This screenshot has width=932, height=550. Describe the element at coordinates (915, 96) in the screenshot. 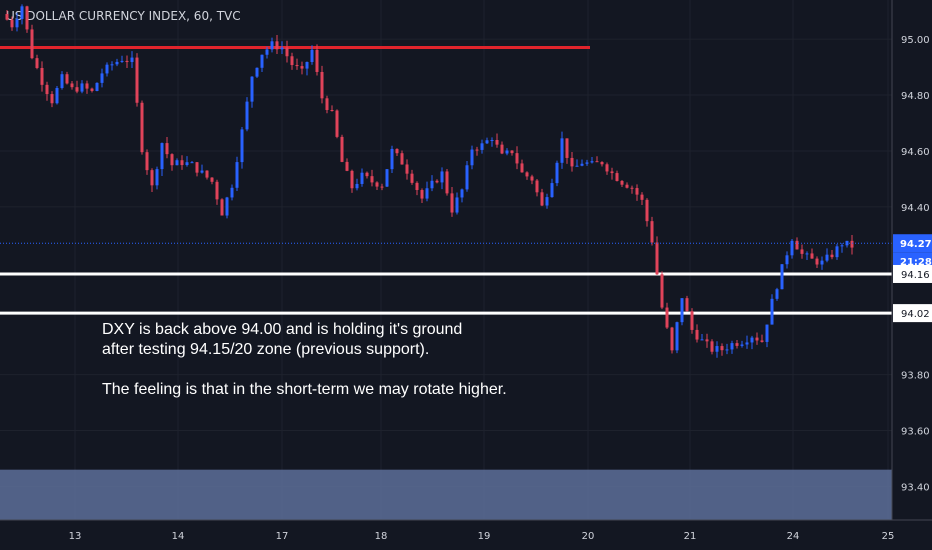

I see `price-tick-label: 94.80` at that location.